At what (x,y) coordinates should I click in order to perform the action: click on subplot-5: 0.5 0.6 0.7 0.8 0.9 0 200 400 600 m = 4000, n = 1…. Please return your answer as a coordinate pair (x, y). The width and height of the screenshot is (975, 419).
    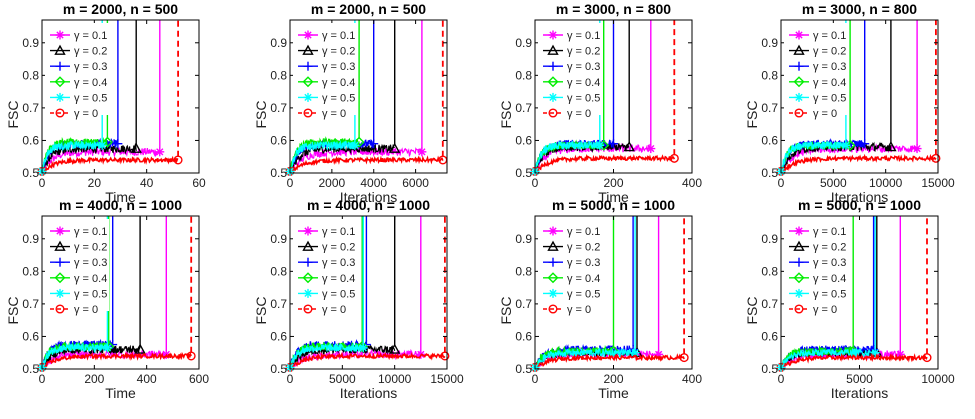
    Looking at the image, I should click on (107, 299).